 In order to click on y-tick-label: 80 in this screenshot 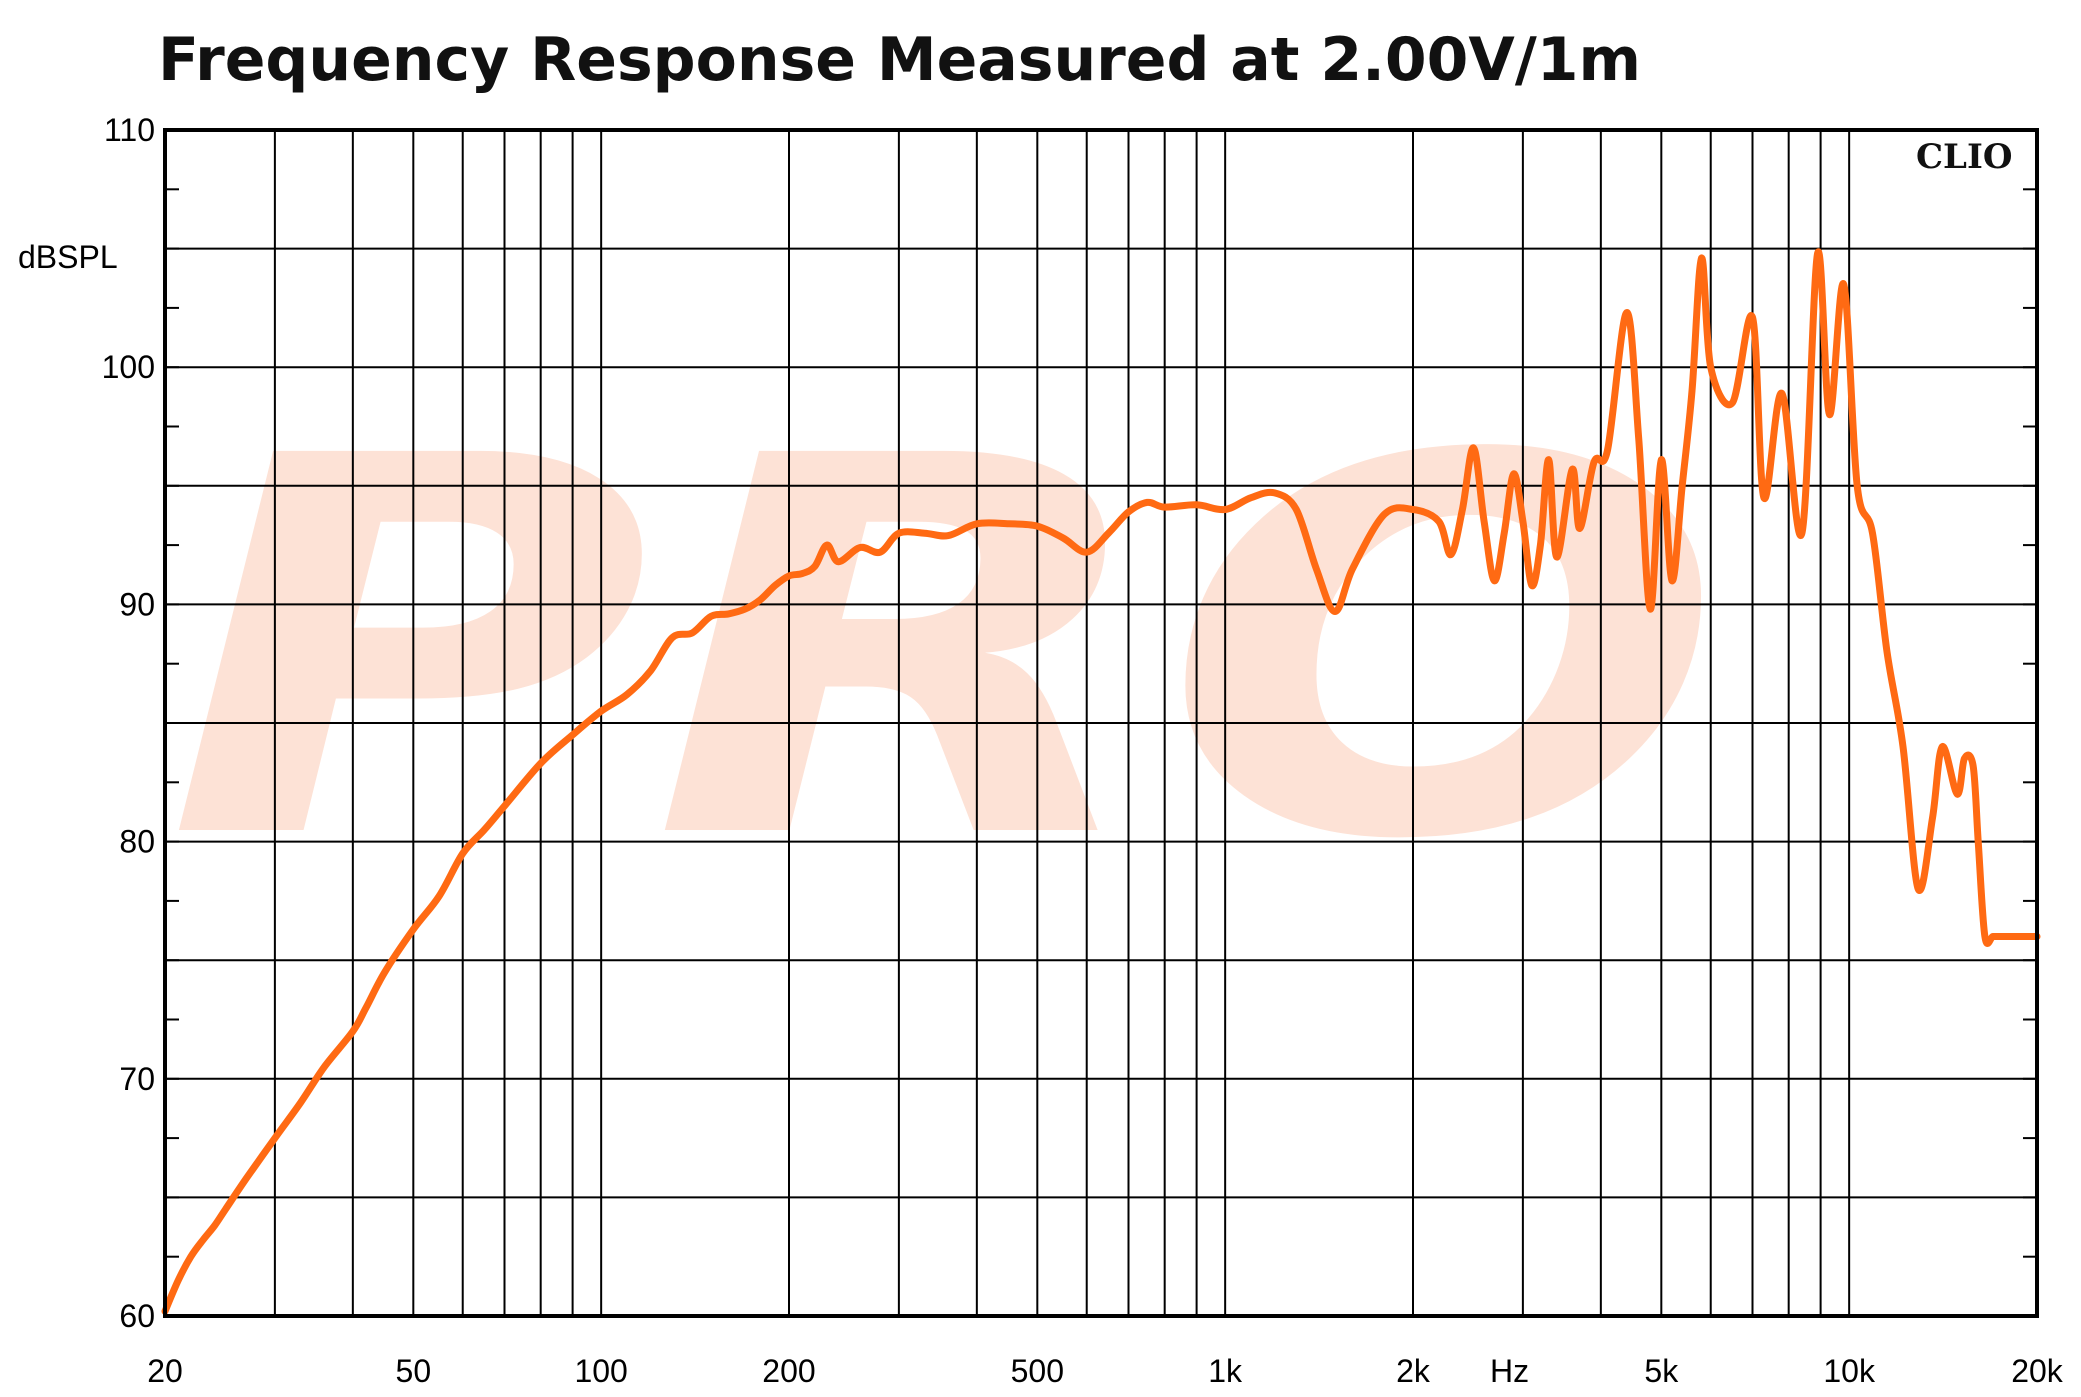, I will do `click(137, 842)`.